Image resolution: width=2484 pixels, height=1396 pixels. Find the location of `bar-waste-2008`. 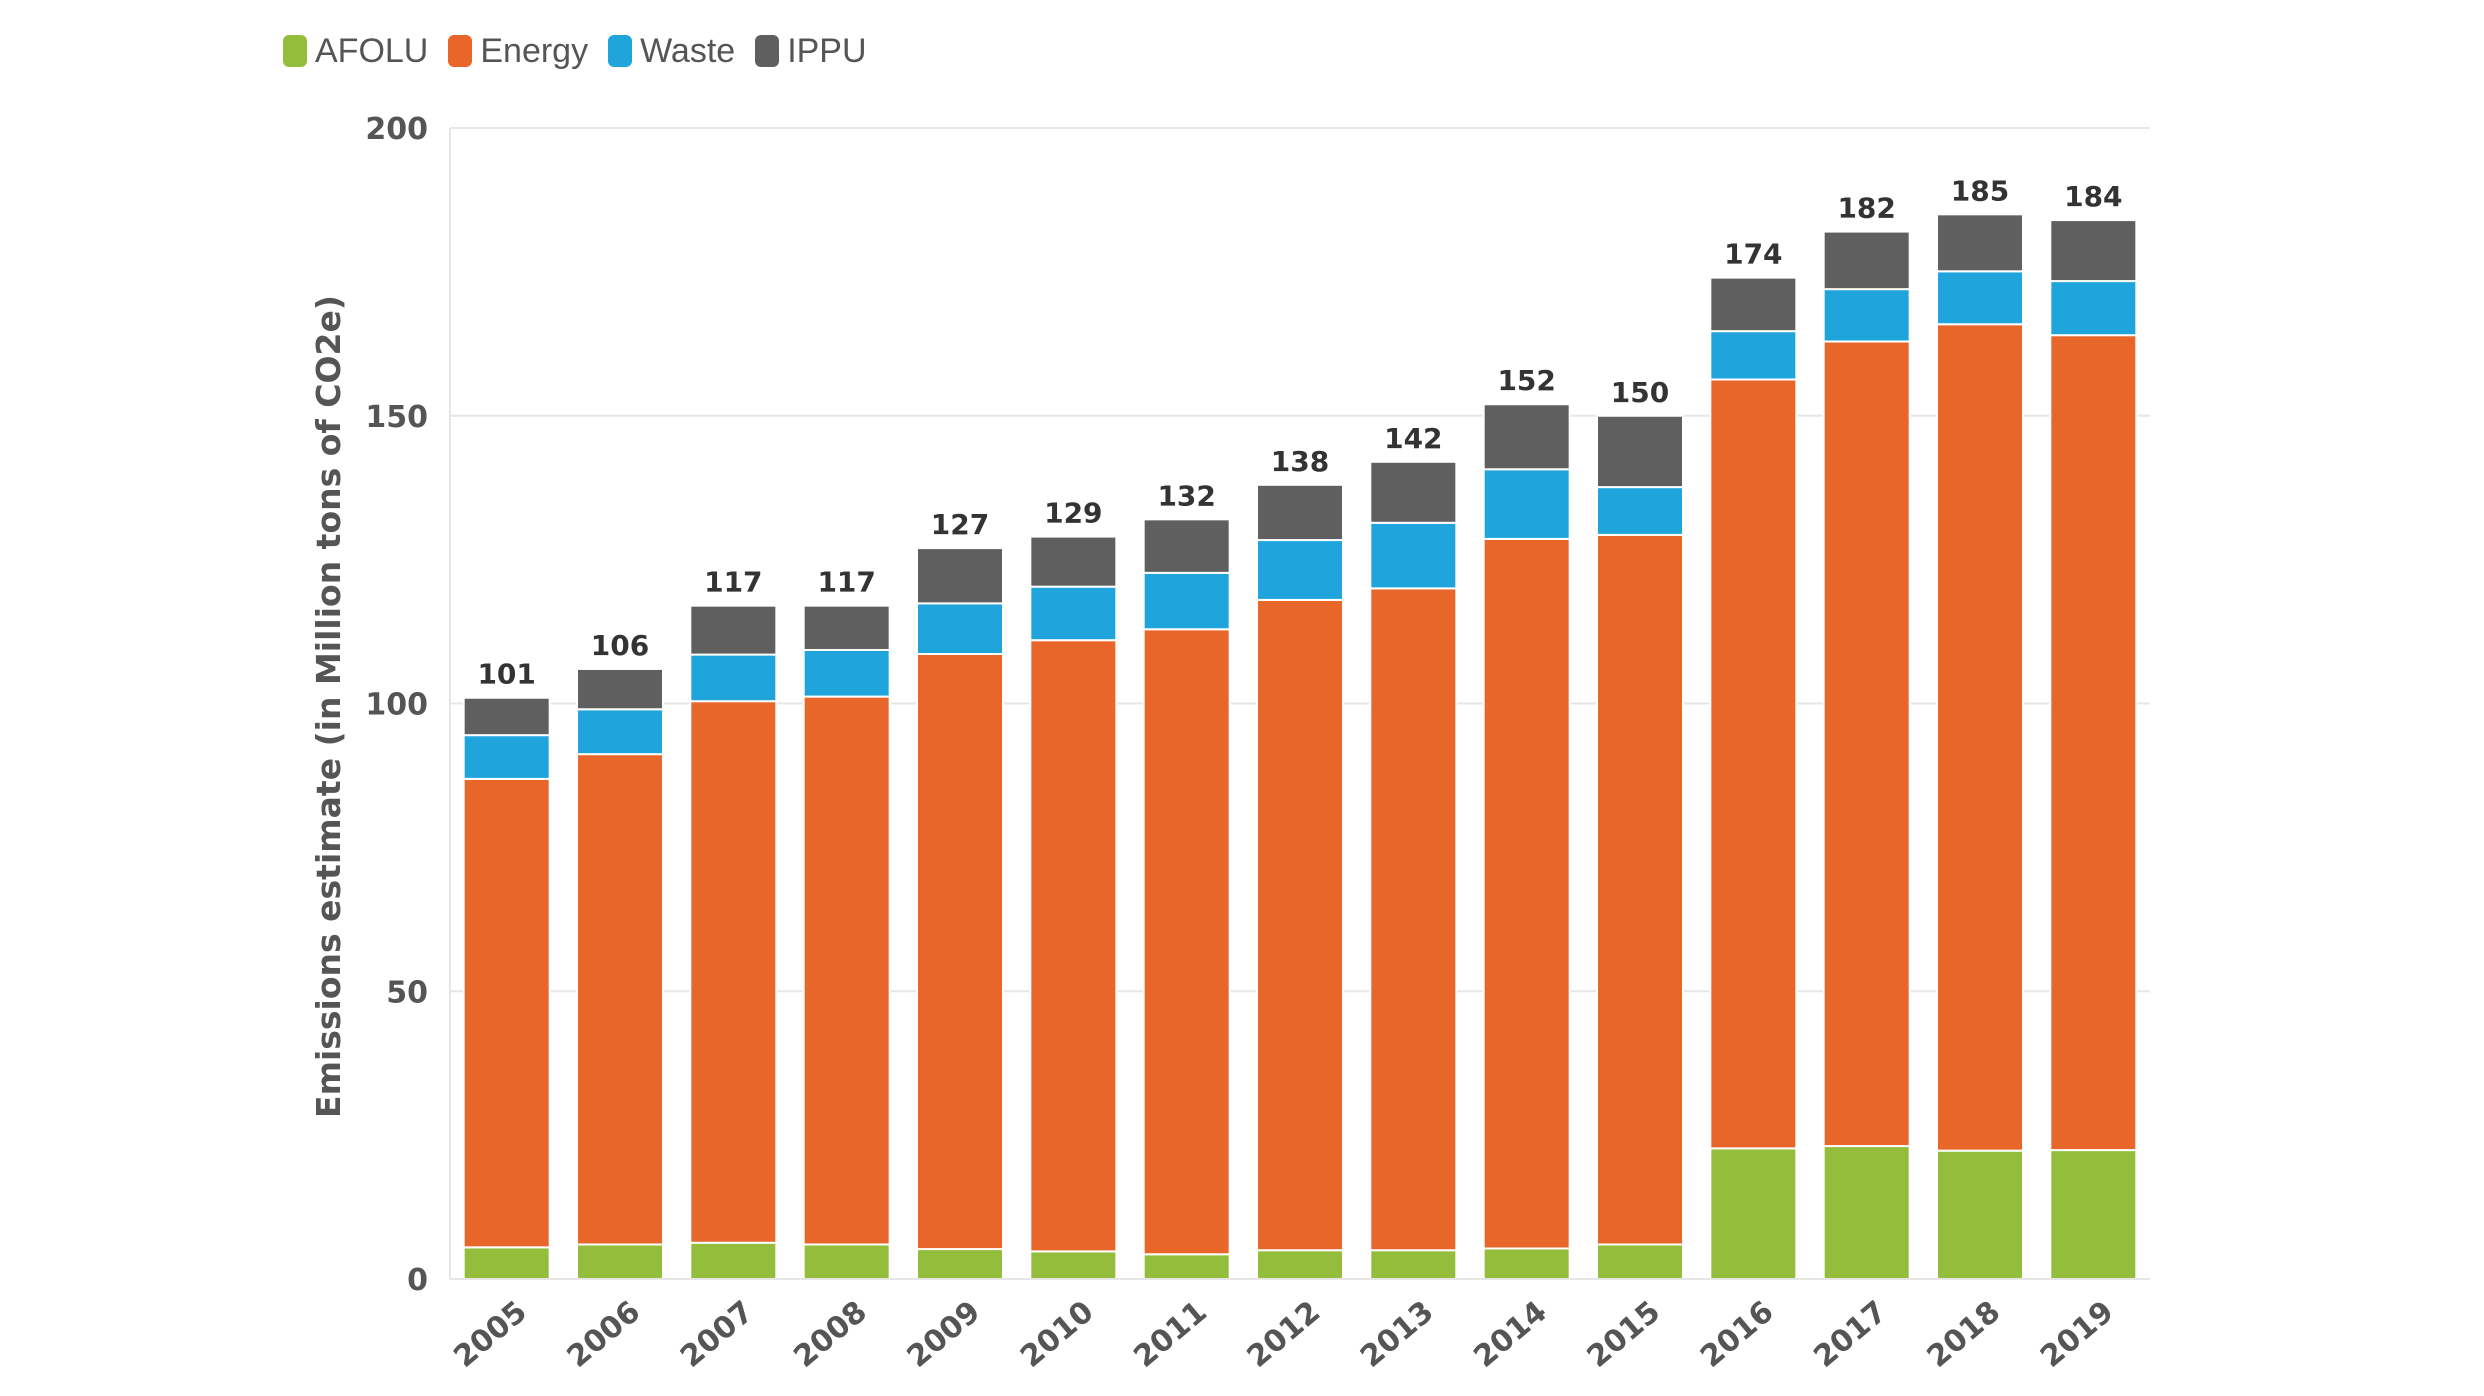

bar-waste-2008 is located at coordinates (846, 673).